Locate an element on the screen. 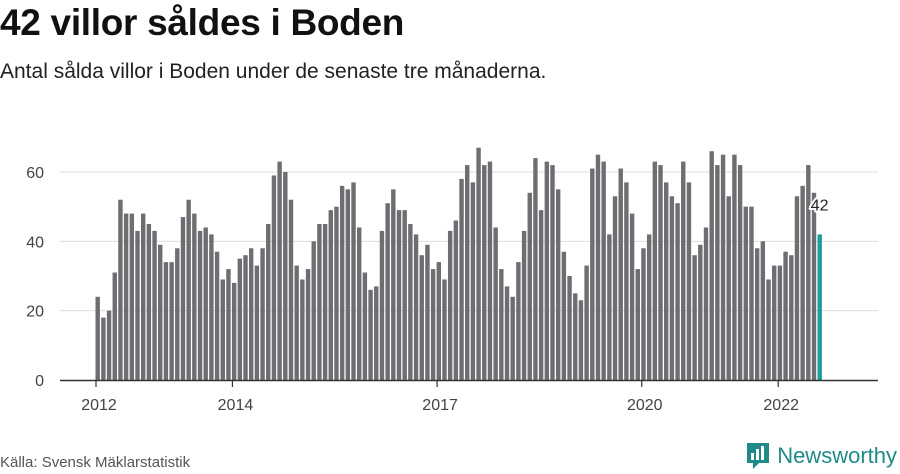 This screenshot has height=474, width=900. x-axis-ticks: 2012 2014 2017 2020 2022 is located at coordinates (440, 397).